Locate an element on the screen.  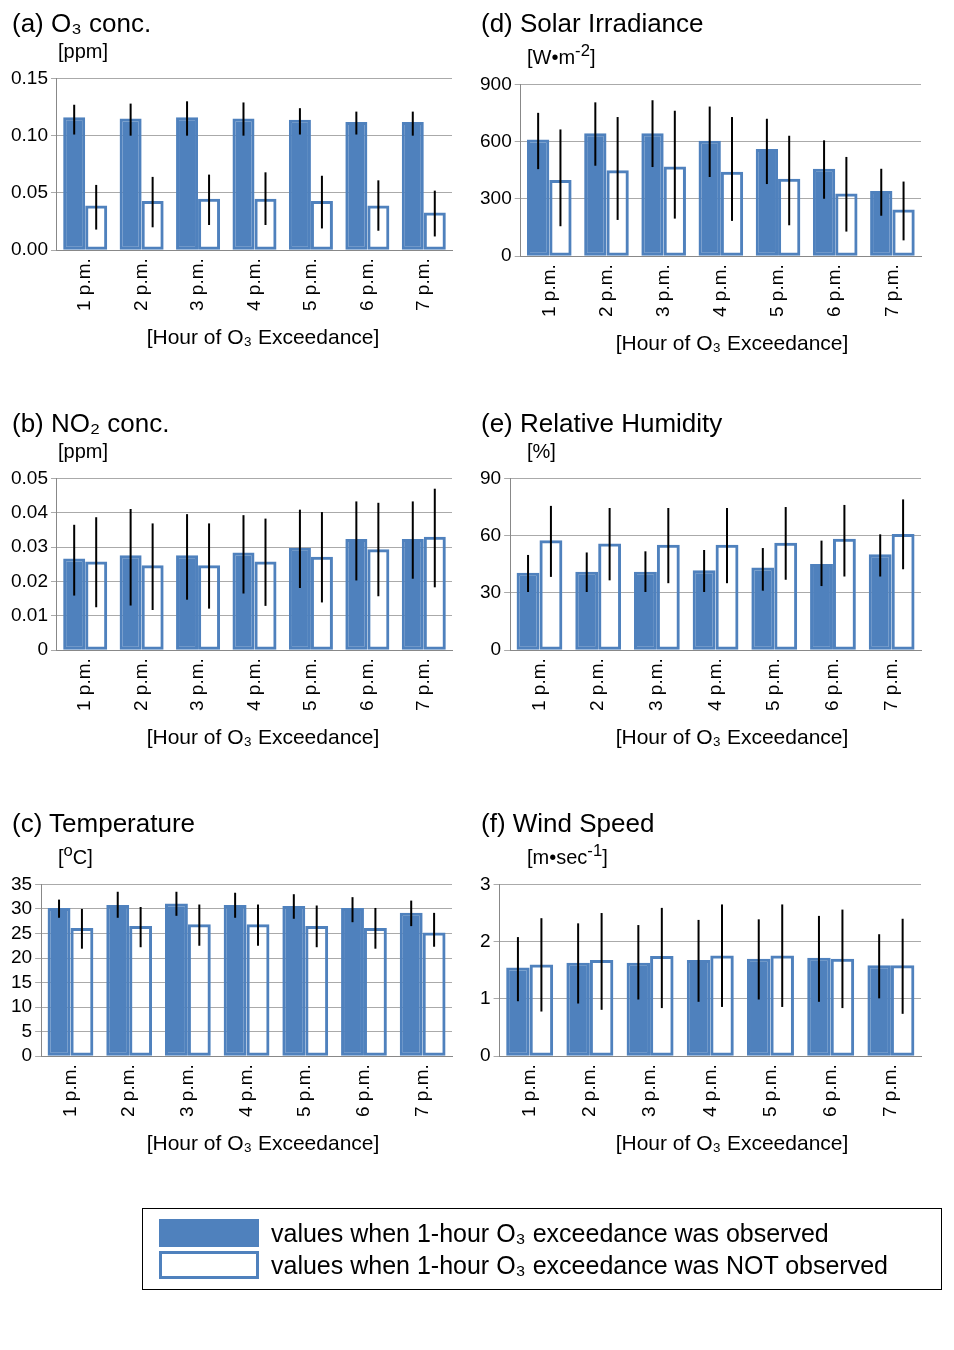
y-tick-label: 1 is located at coordinates (485, 997).